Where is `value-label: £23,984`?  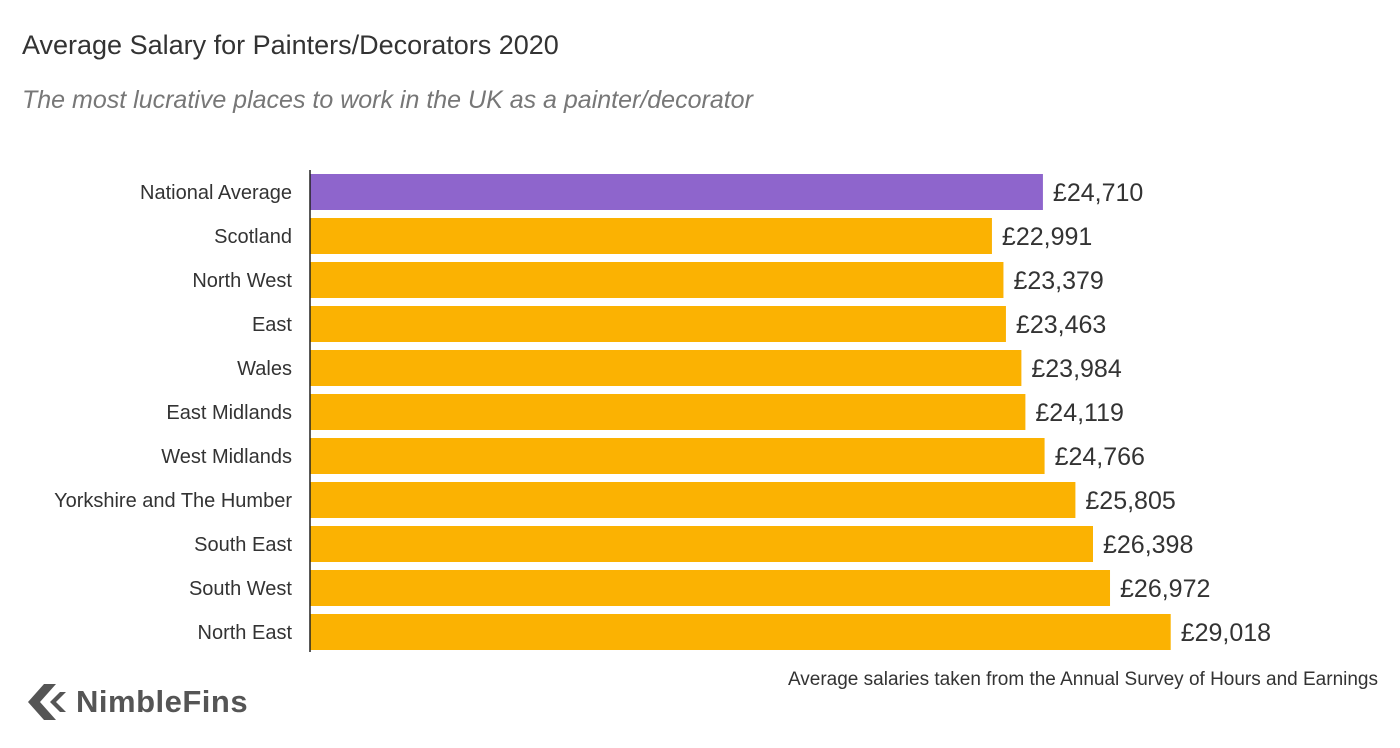 value-label: £23,984 is located at coordinates (1076, 369).